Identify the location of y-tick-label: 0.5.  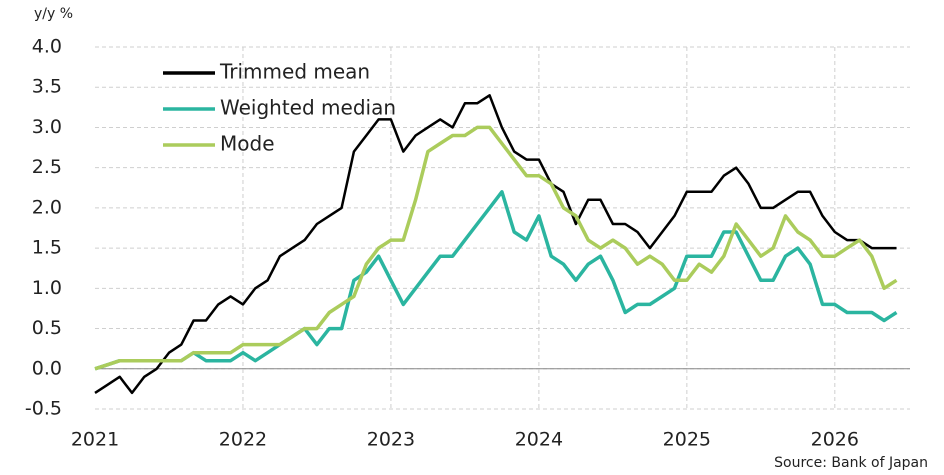
(47, 328).